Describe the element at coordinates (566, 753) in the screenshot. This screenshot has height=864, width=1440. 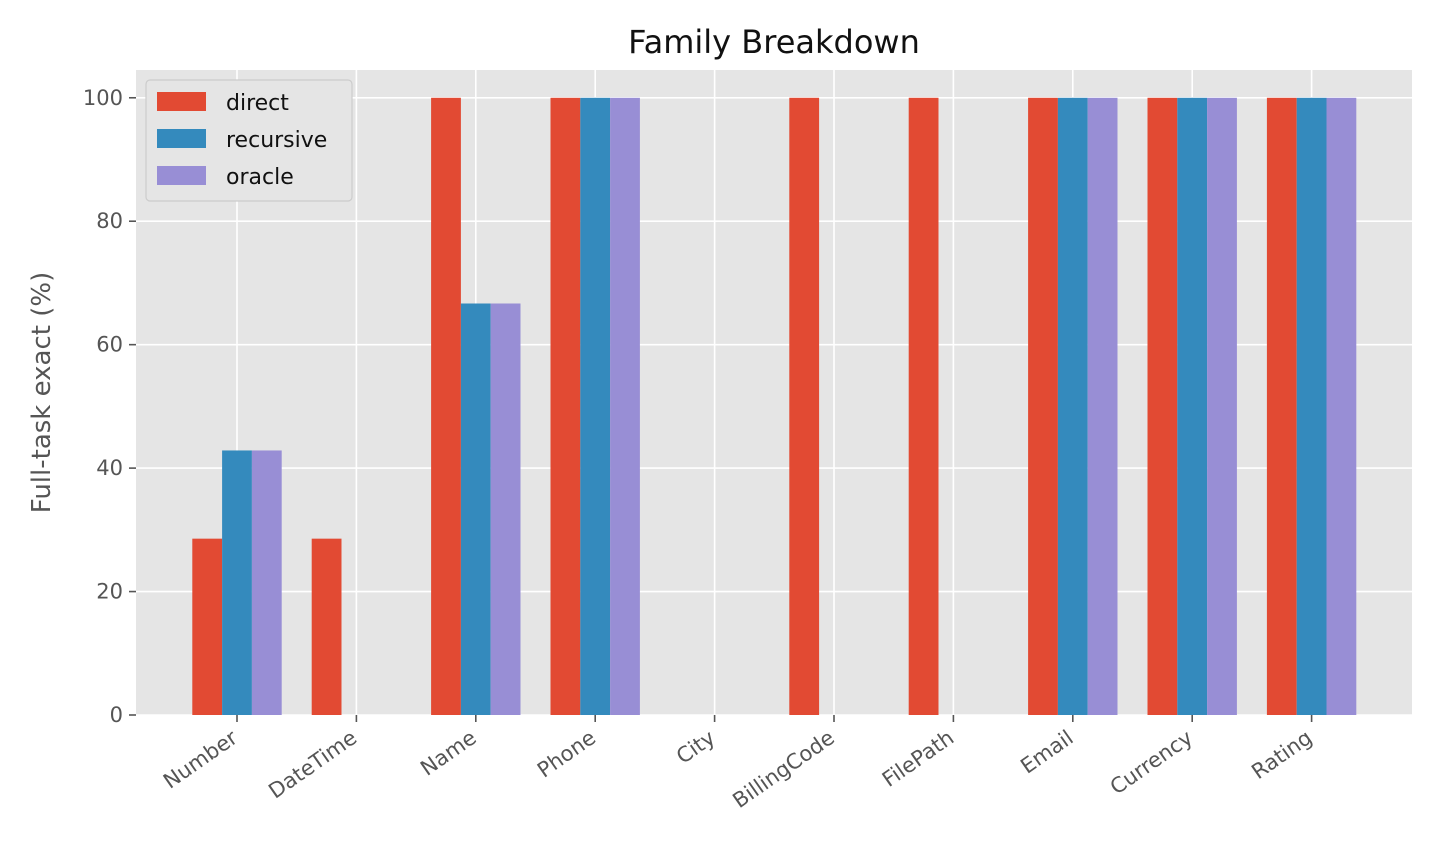
I see `x-tick-label-phone: Phone` at that location.